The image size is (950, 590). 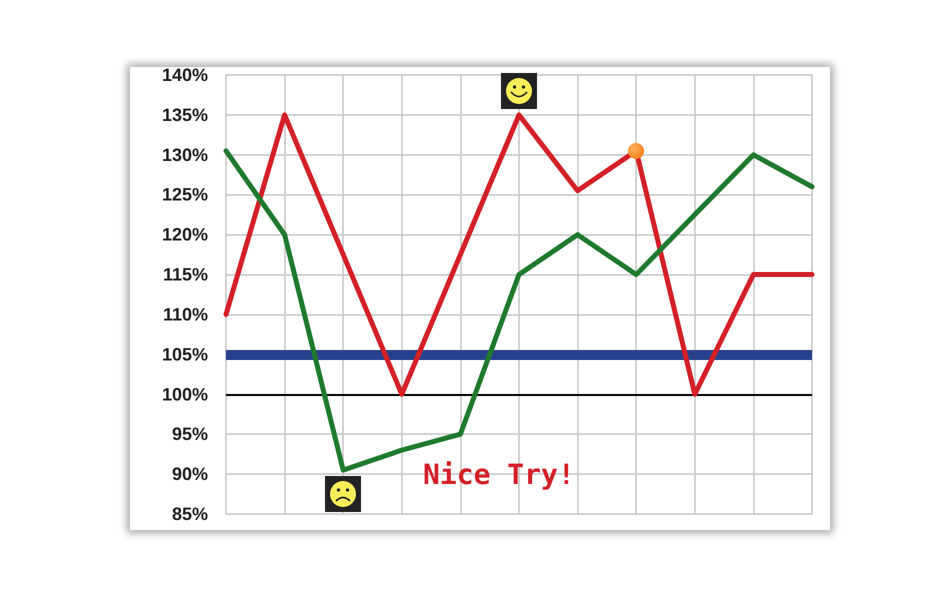 What do you see at coordinates (185, 314) in the screenshot?
I see `y-tick-label: 110%` at bounding box center [185, 314].